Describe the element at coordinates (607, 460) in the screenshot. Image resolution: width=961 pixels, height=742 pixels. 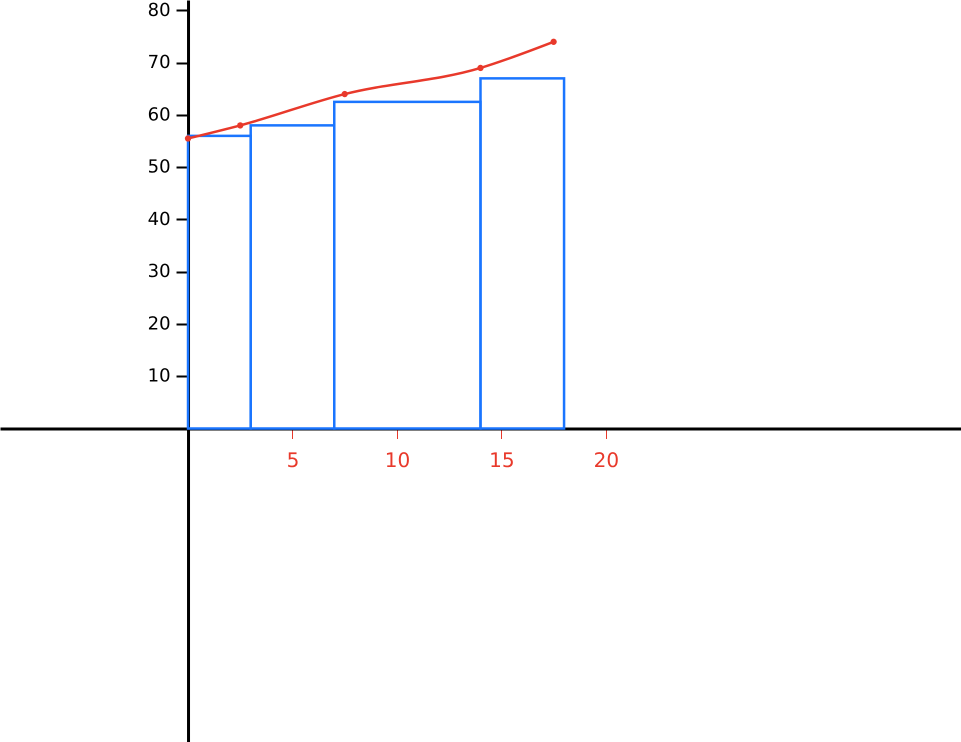
I see `x-tick-label: 20` at that location.